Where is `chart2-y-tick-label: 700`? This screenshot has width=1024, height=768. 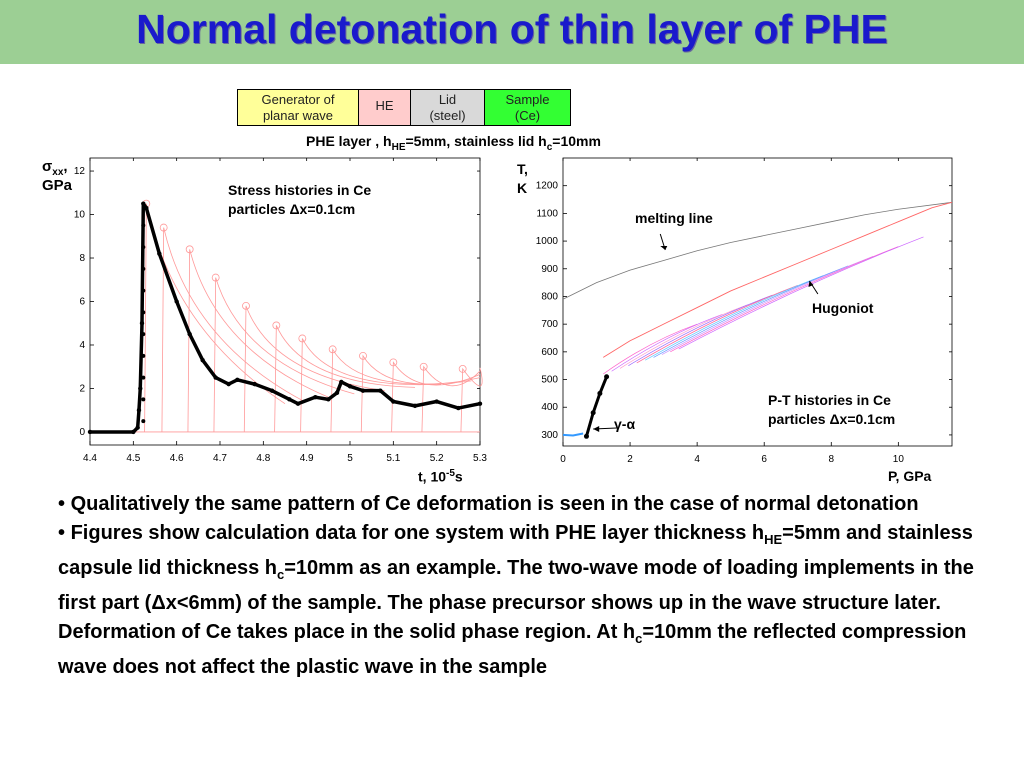
chart2-y-tick-label: 700 is located at coordinates (549, 324).